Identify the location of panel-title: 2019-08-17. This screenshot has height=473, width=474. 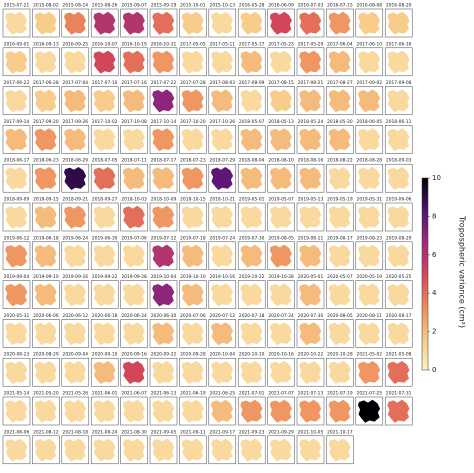
(340, 238).